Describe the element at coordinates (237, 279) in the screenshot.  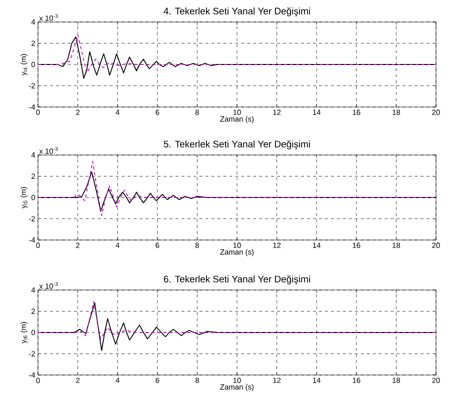
I see `chart-title: 6. Tekerlek Seti Yanal Yer Değişimi` at that location.